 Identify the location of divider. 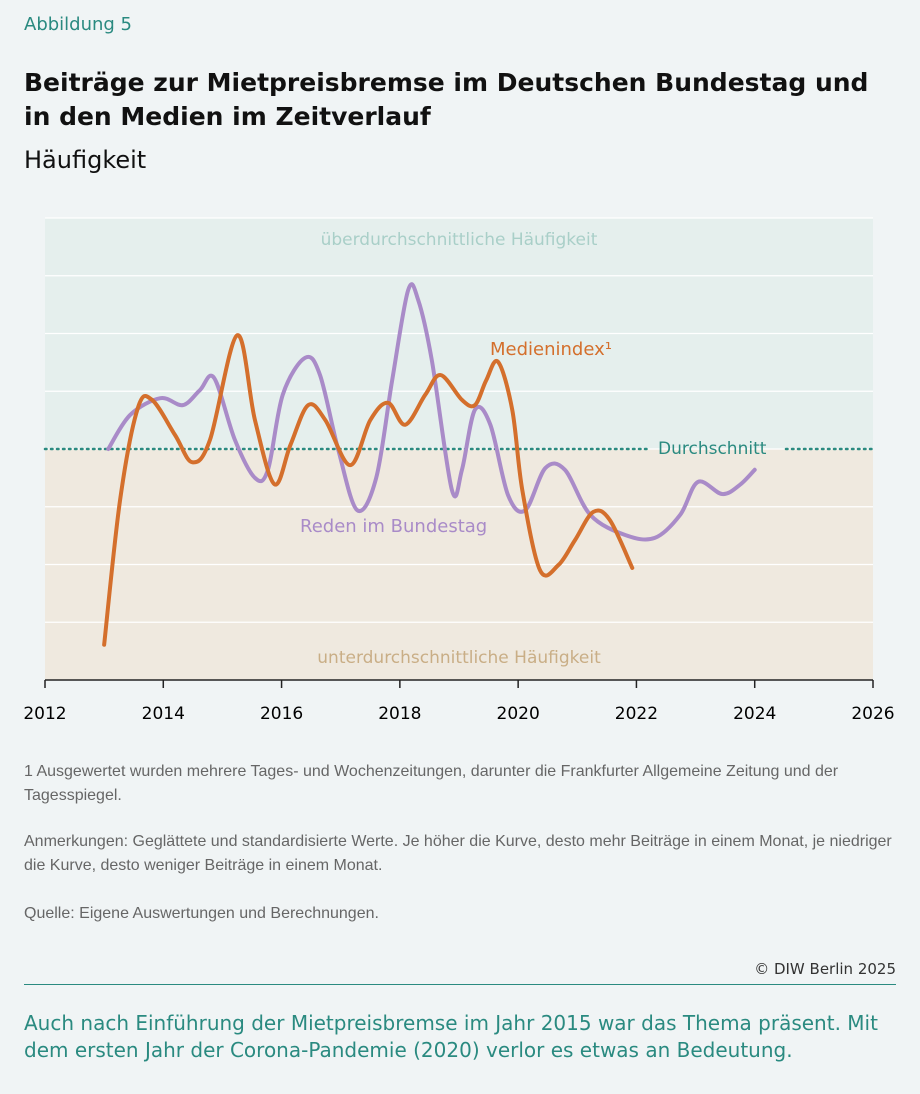
(460, 984).